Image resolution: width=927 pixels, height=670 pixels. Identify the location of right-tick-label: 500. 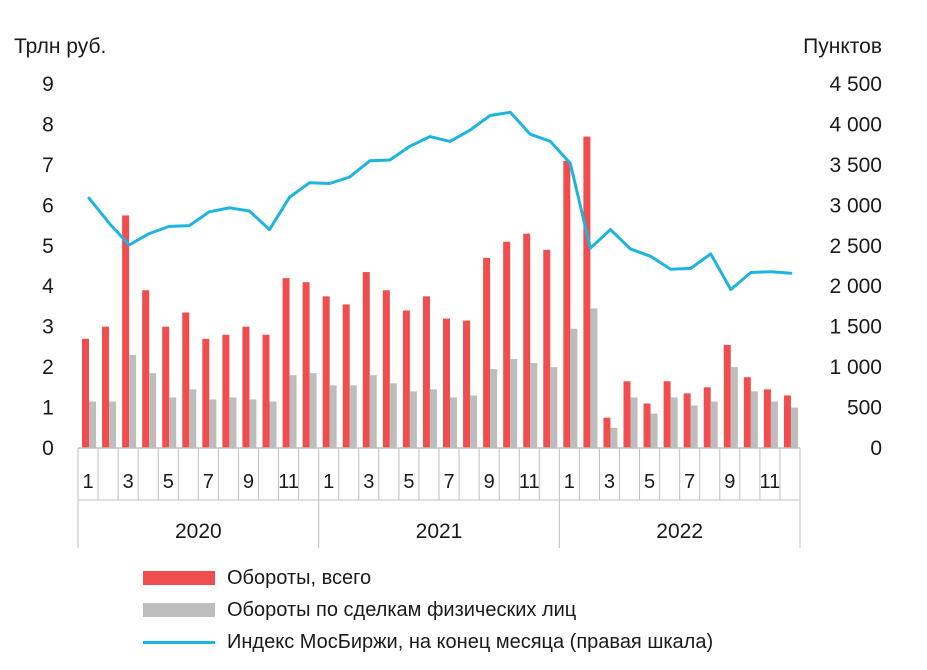
(864, 408).